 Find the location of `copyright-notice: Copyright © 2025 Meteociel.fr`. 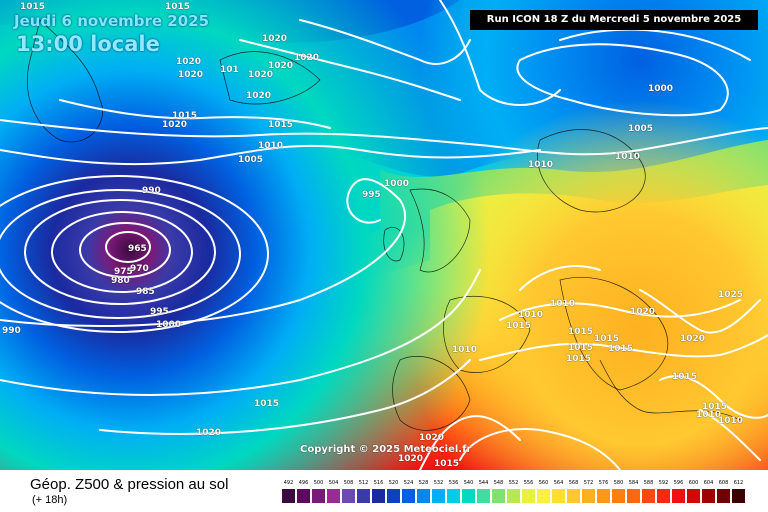

copyright-notice: Copyright © 2025 Meteociel.fr is located at coordinates (386, 449).